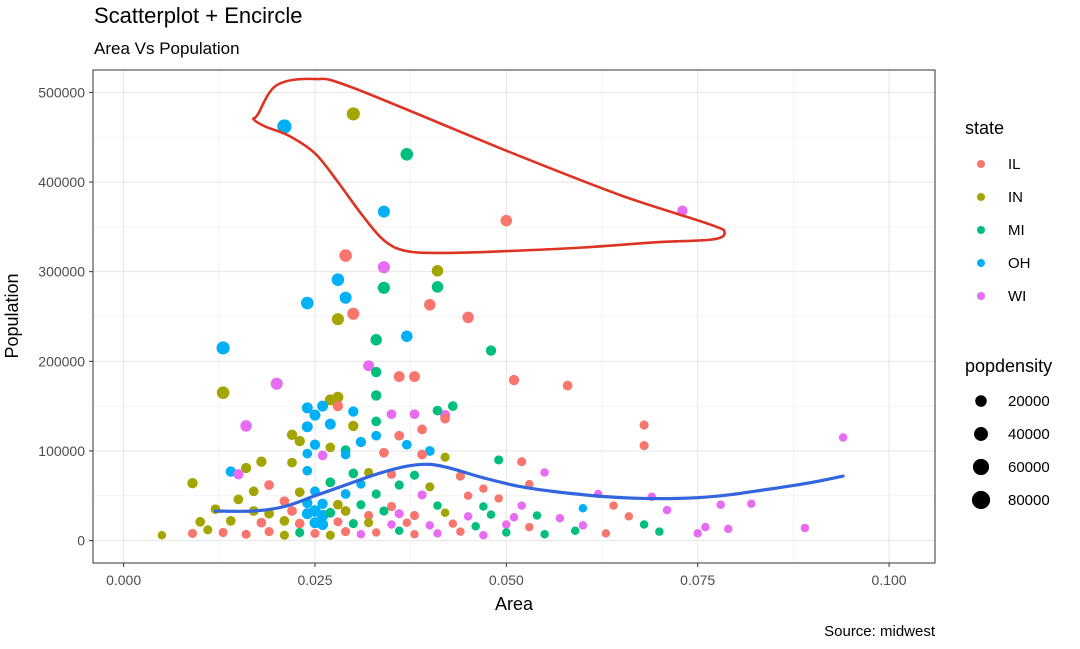  I want to click on legend-state-label: OH, so click(1019, 263).